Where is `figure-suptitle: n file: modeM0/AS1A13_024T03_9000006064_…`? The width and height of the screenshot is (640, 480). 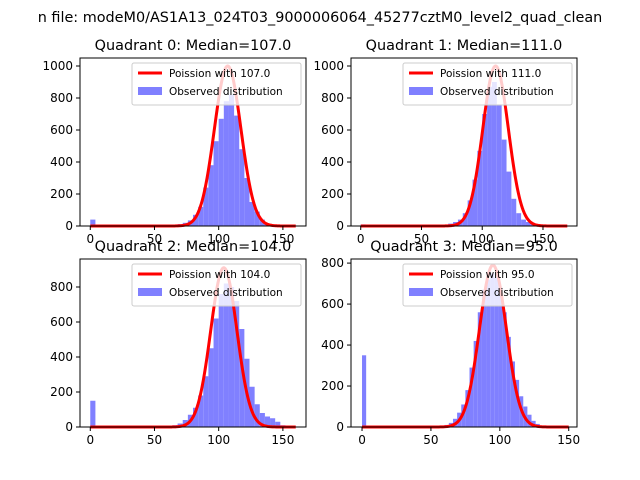 figure-suptitle: n file: modeM0/AS1A13_024T03_9000006064_… is located at coordinates (320, 18).